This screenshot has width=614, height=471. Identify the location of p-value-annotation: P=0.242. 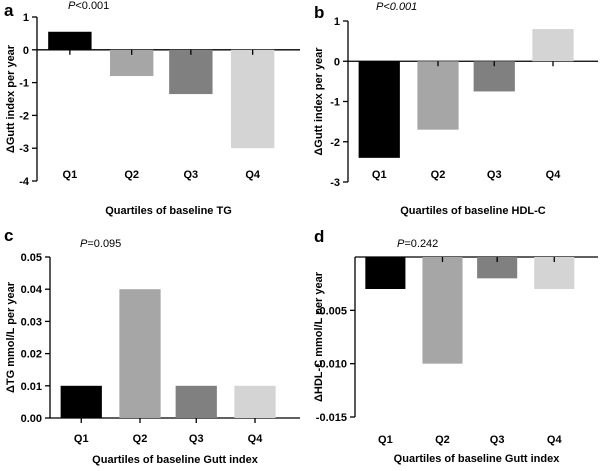
(417, 244).